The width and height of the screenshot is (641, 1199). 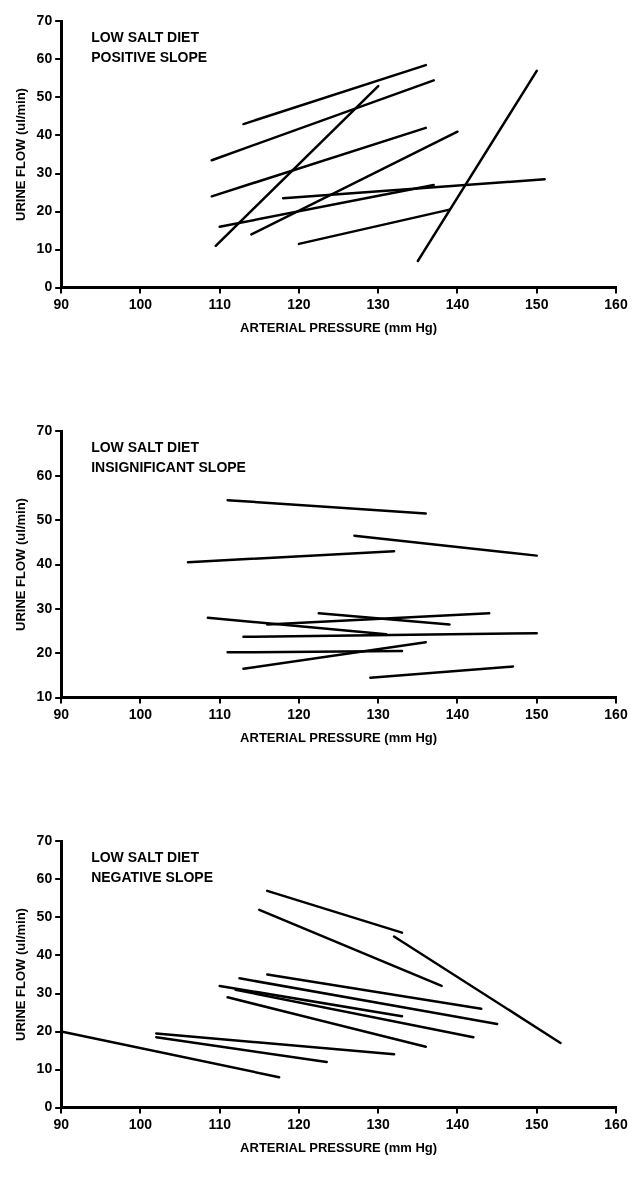 I want to click on text: POSITIVE SLOPE, so click(x=149, y=57).